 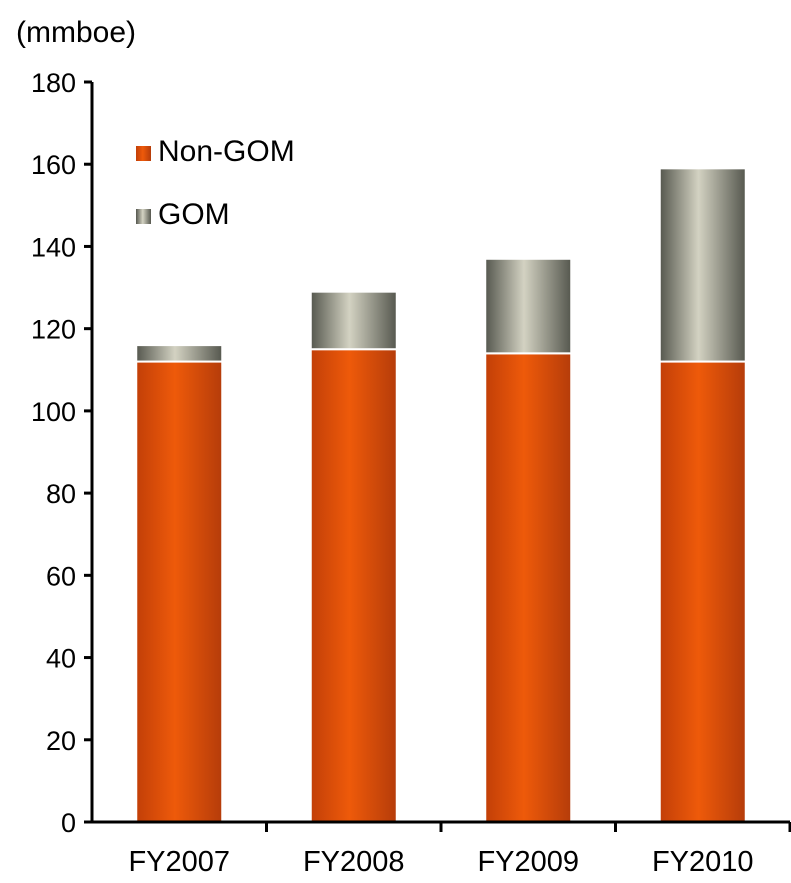 I want to click on bar-gom-fy2007, so click(x=179, y=353).